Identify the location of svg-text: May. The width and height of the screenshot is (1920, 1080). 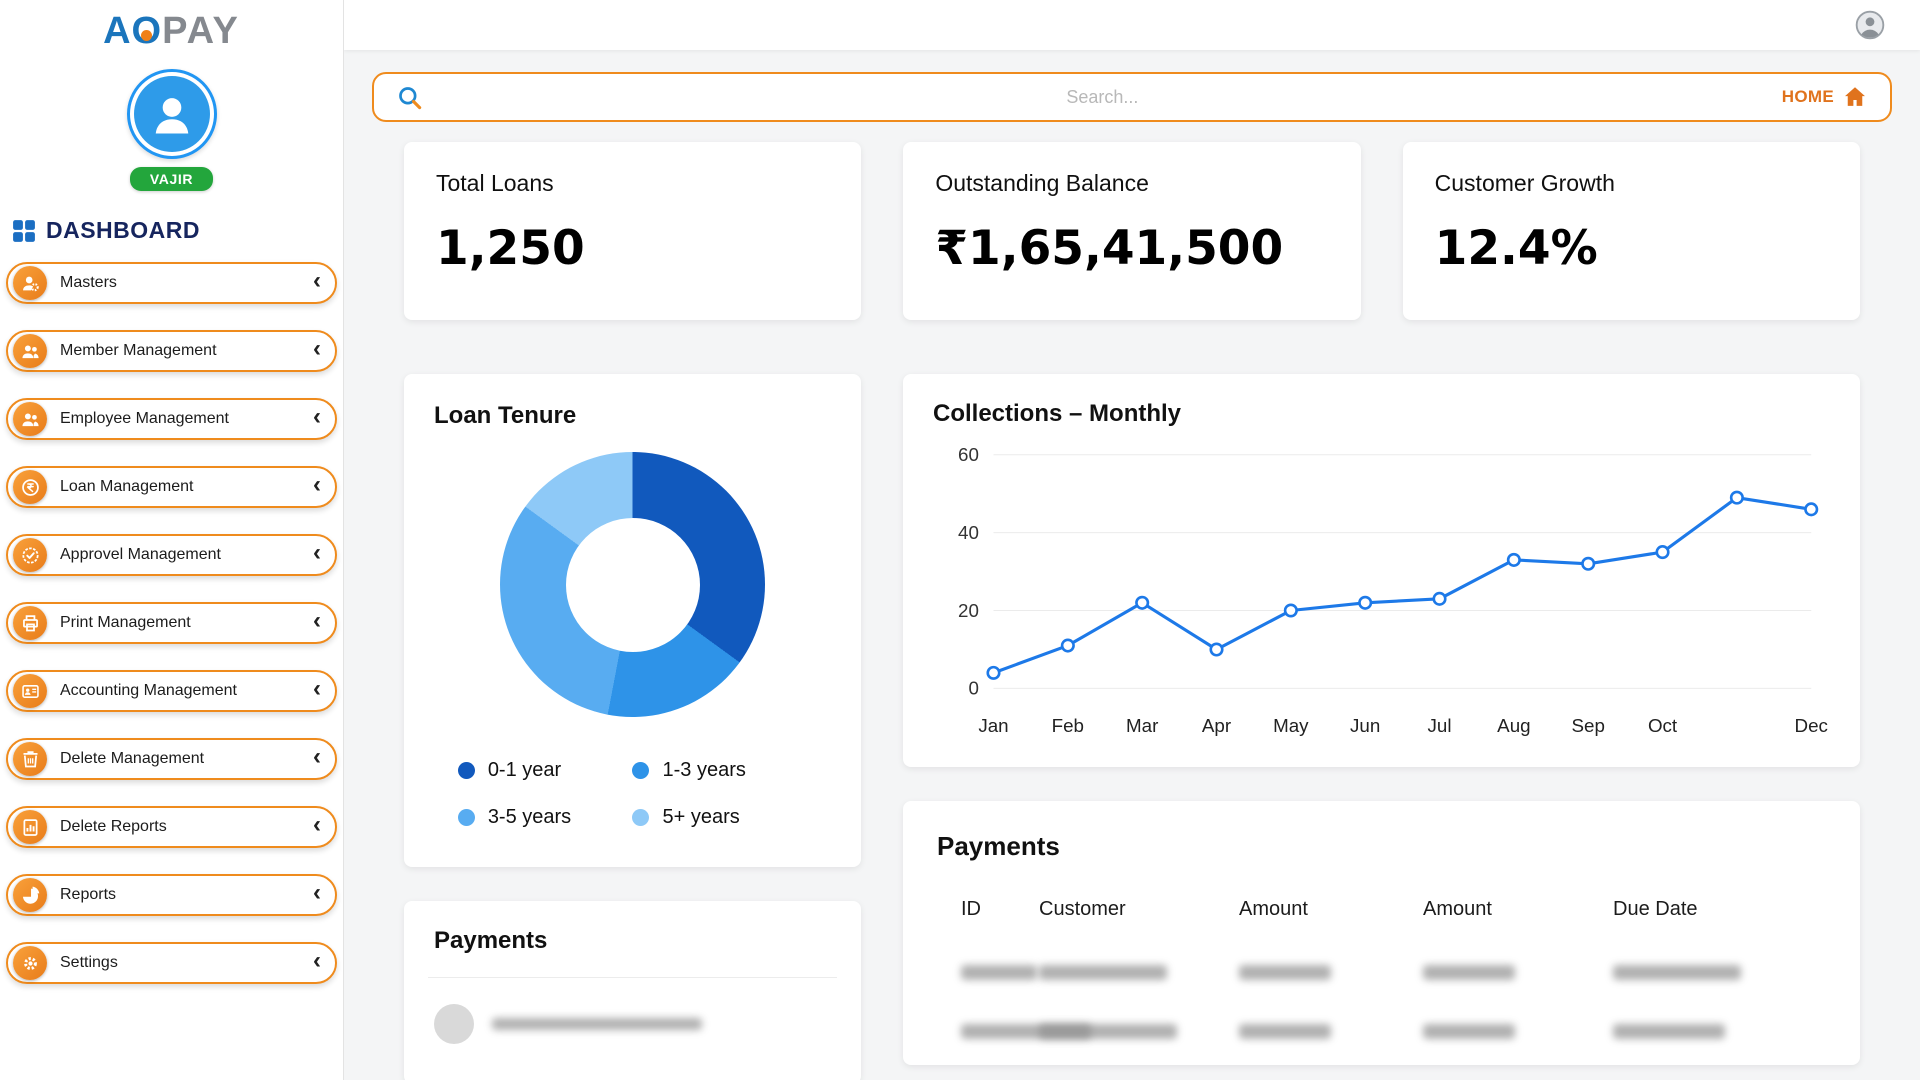
(1291, 725).